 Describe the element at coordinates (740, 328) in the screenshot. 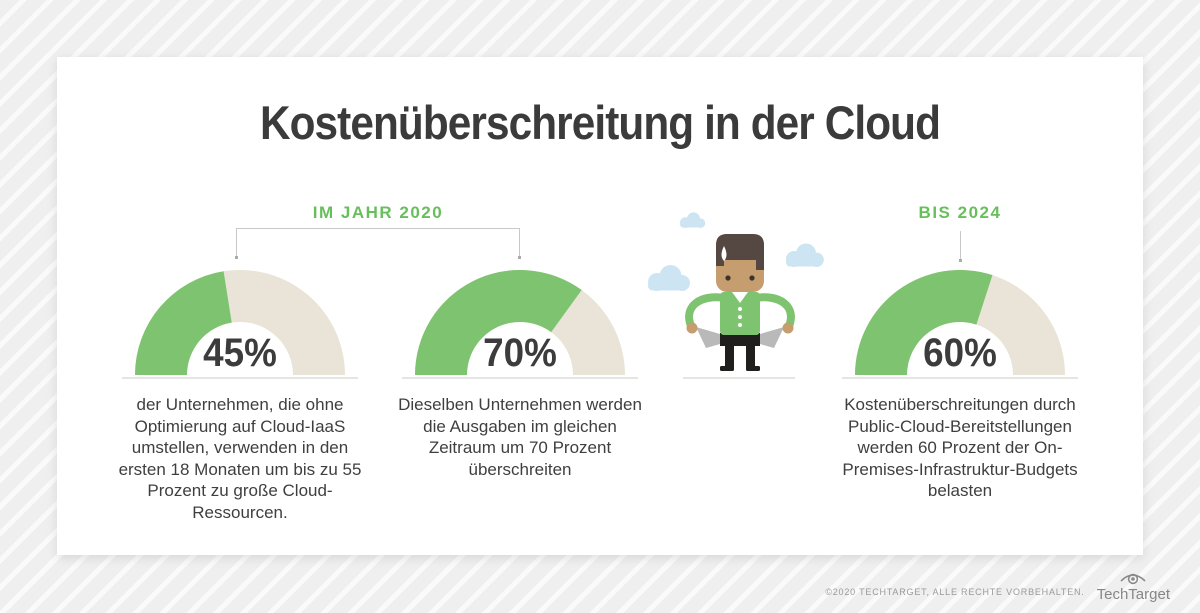

I see `hands` at that location.